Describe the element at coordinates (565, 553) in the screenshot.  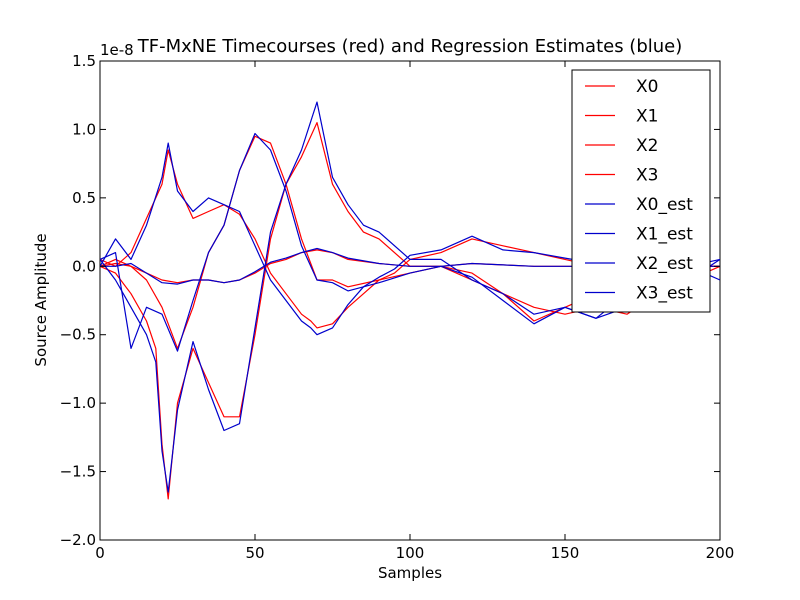
I see `x-tick-label: 150` at that location.